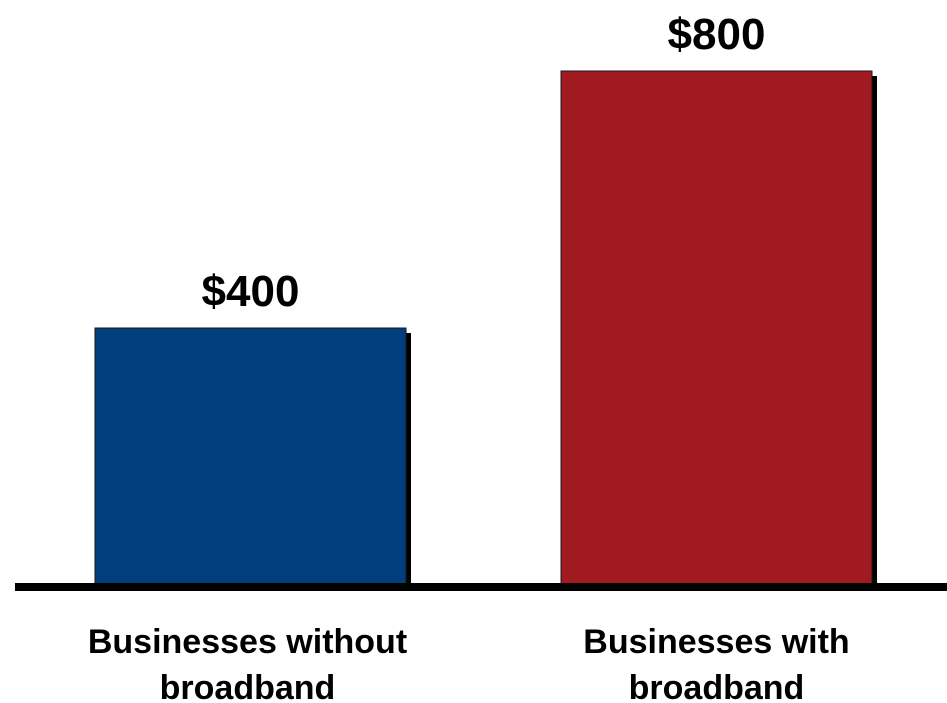  What do you see at coordinates (717, 34) in the screenshot?
I see `value-label: $800` at bounding box center [717, 34].